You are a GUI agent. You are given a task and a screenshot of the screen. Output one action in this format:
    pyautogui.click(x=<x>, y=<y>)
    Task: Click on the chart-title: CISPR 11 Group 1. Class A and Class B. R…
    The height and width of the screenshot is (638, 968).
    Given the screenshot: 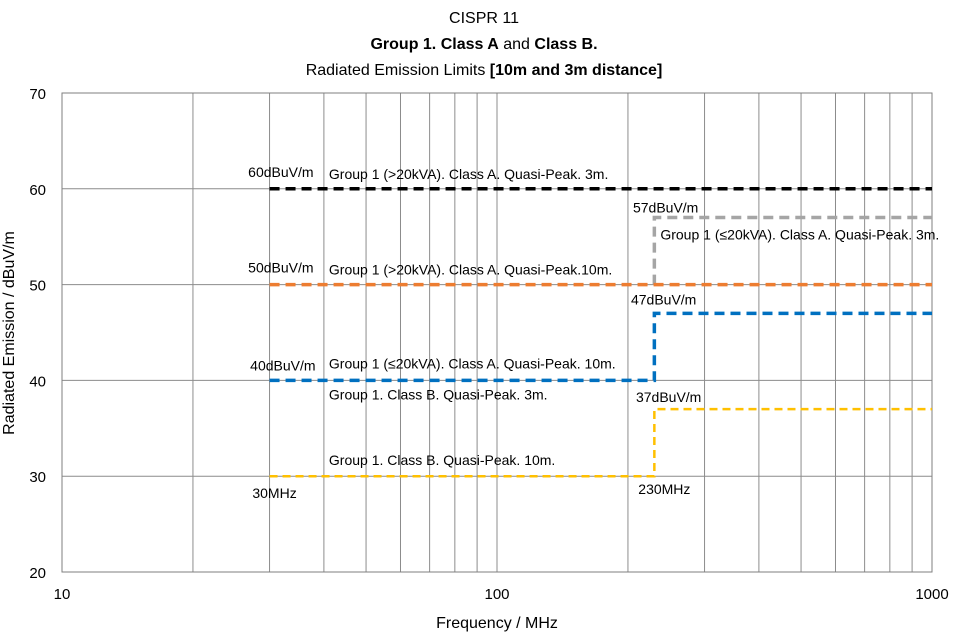 What is the action you would take?
    pyautogui.click(x=484, y=45)
    